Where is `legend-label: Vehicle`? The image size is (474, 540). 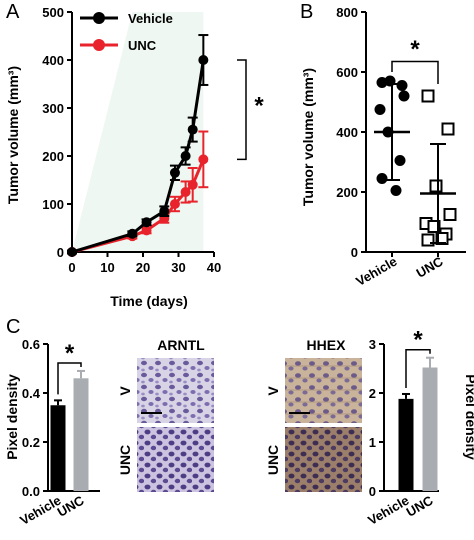 legend-label: Vehicle is located at coordinates (150, 18).